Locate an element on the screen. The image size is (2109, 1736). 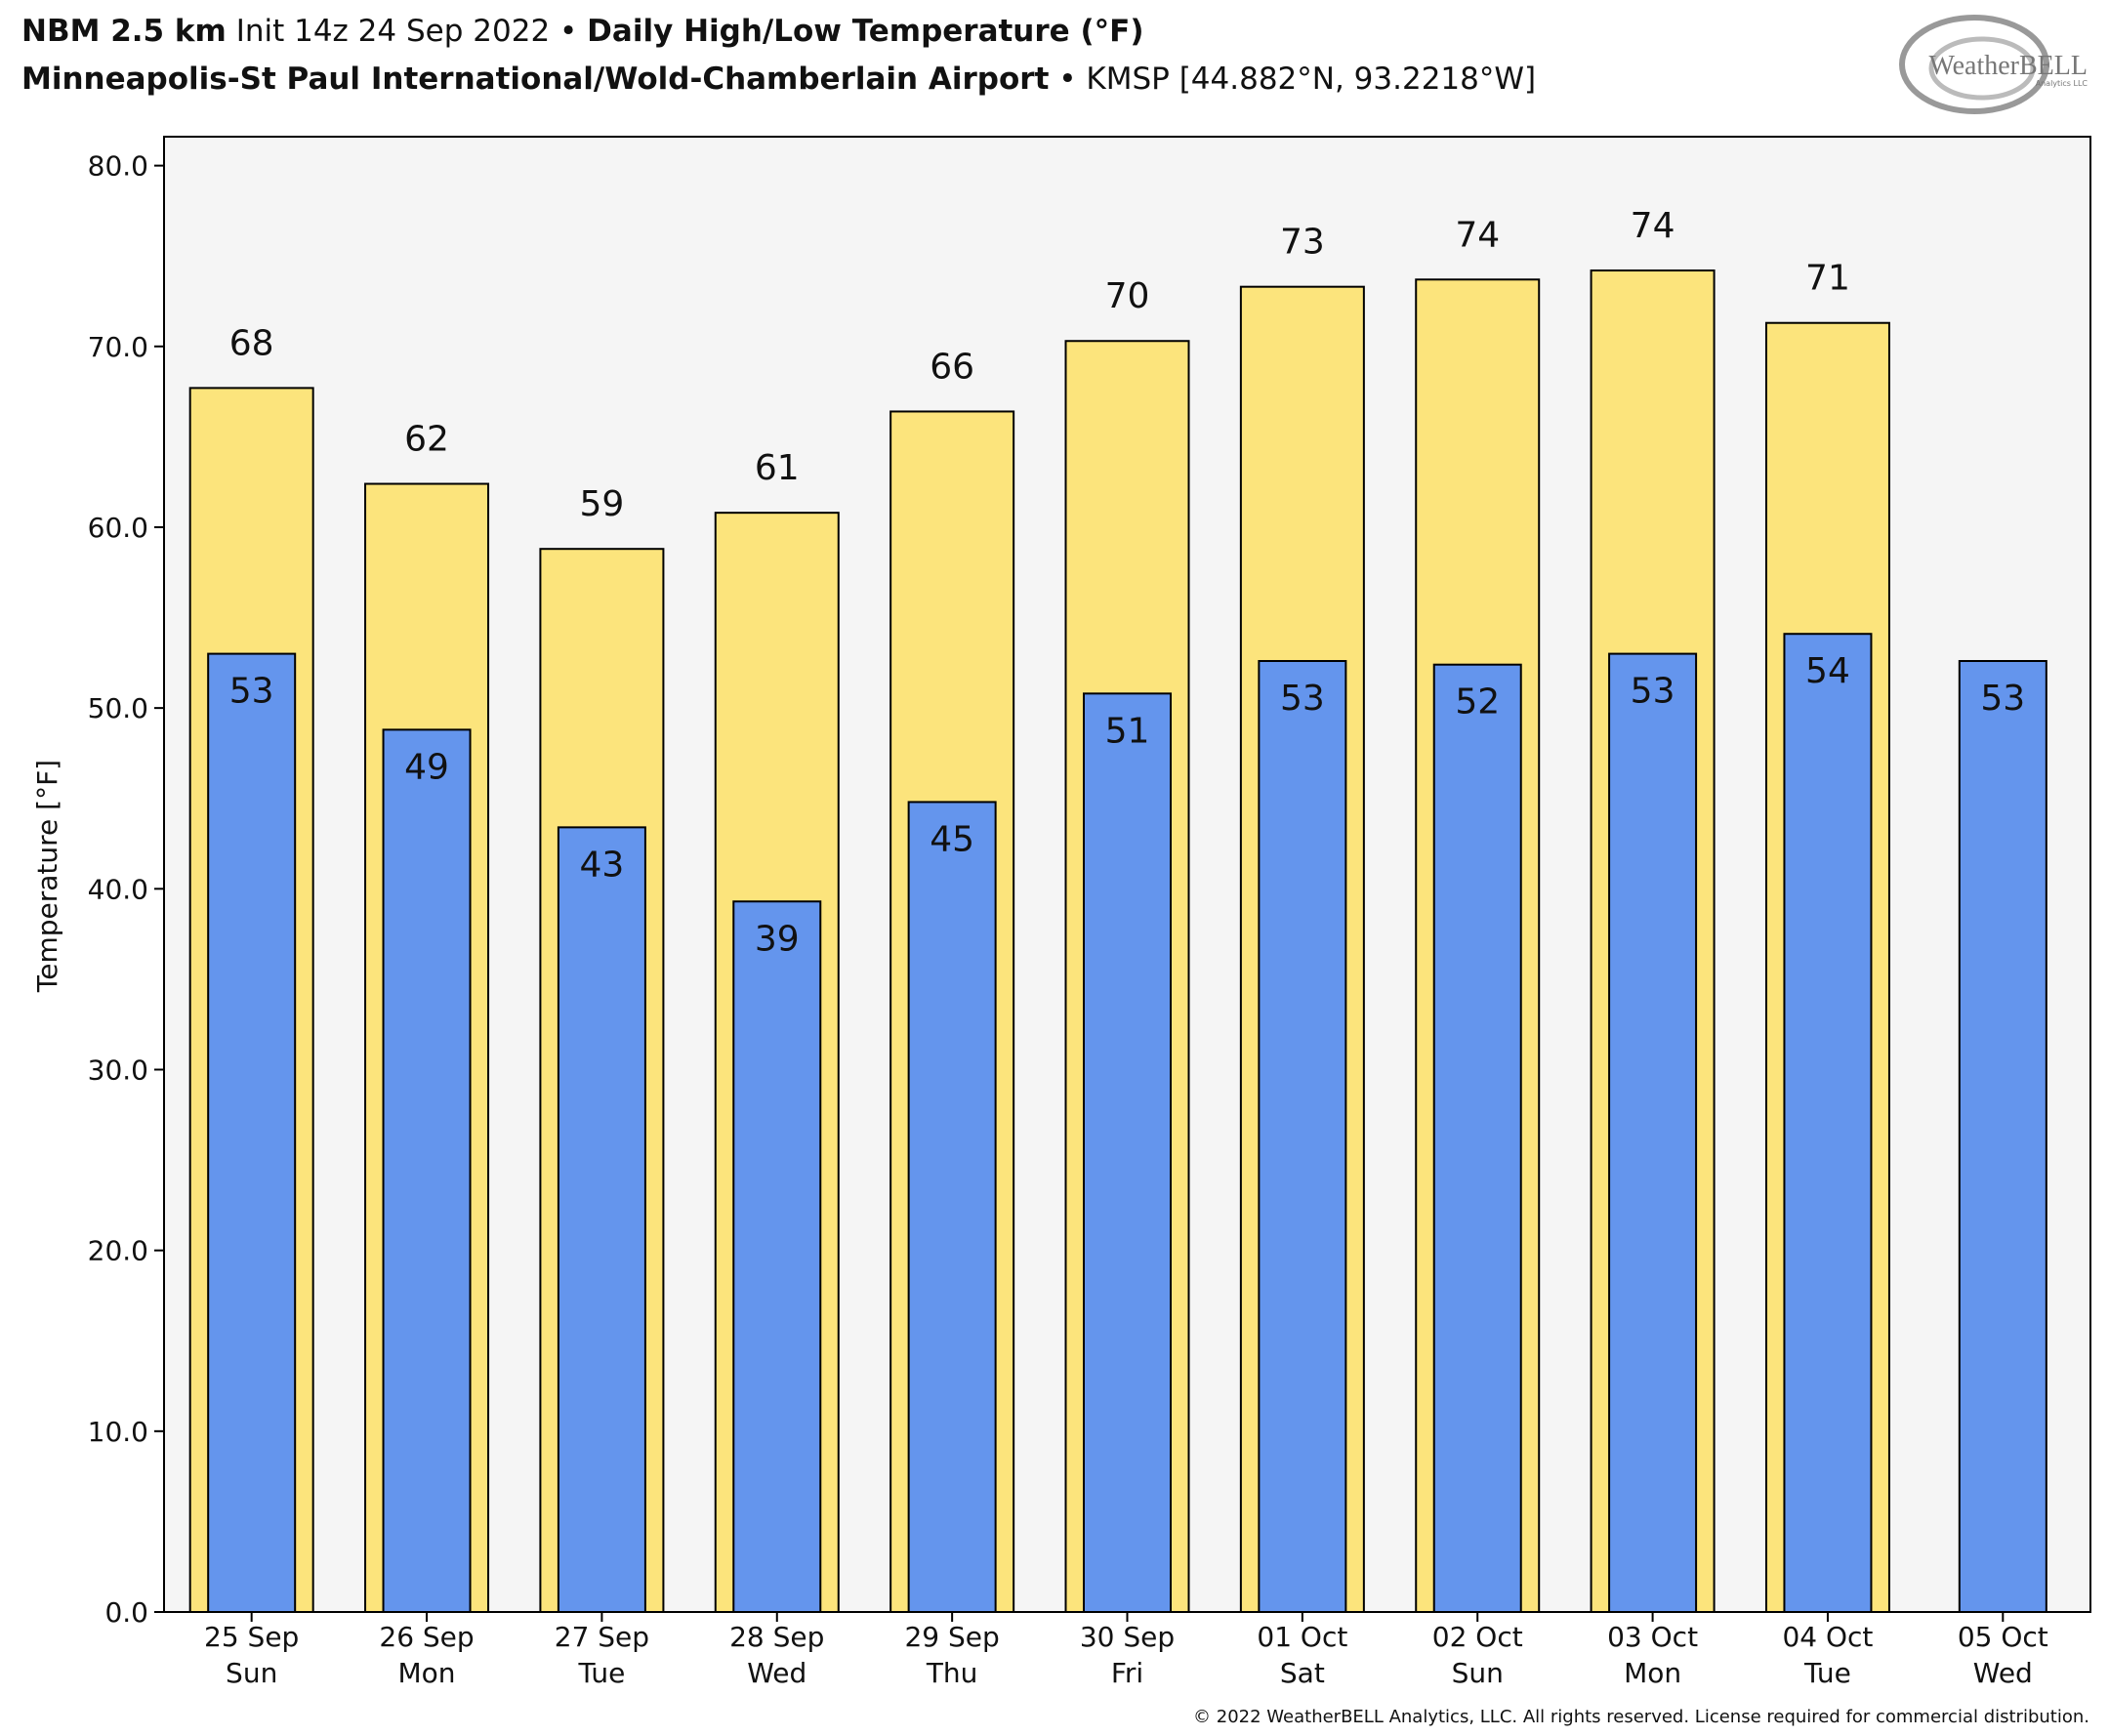
y-tick-label: 20.0 is located at coordinates (118, 1251).